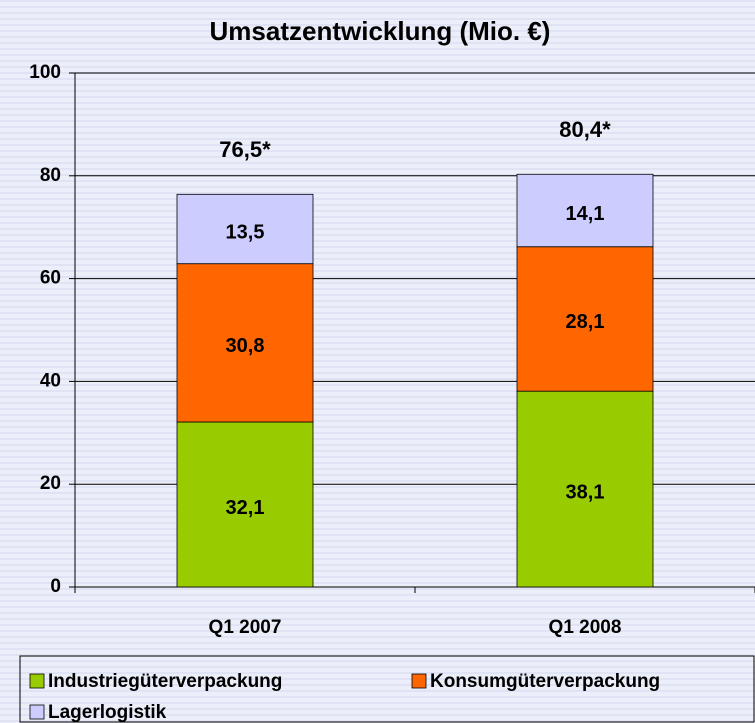 This screenshot has height=723, width=755. What do you see at coordinates (380, 31) in the screenshot?
I see `chart-title: Umsatzentwicklung (Mio. €)` at bounding box center [380, 31].